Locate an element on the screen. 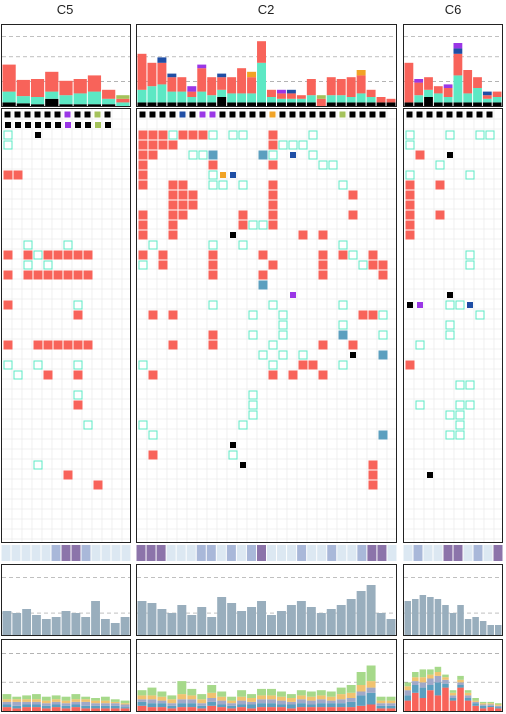 This screenshot has width=506, height=714. top-bar-navy is located at coordinates (487, 93).